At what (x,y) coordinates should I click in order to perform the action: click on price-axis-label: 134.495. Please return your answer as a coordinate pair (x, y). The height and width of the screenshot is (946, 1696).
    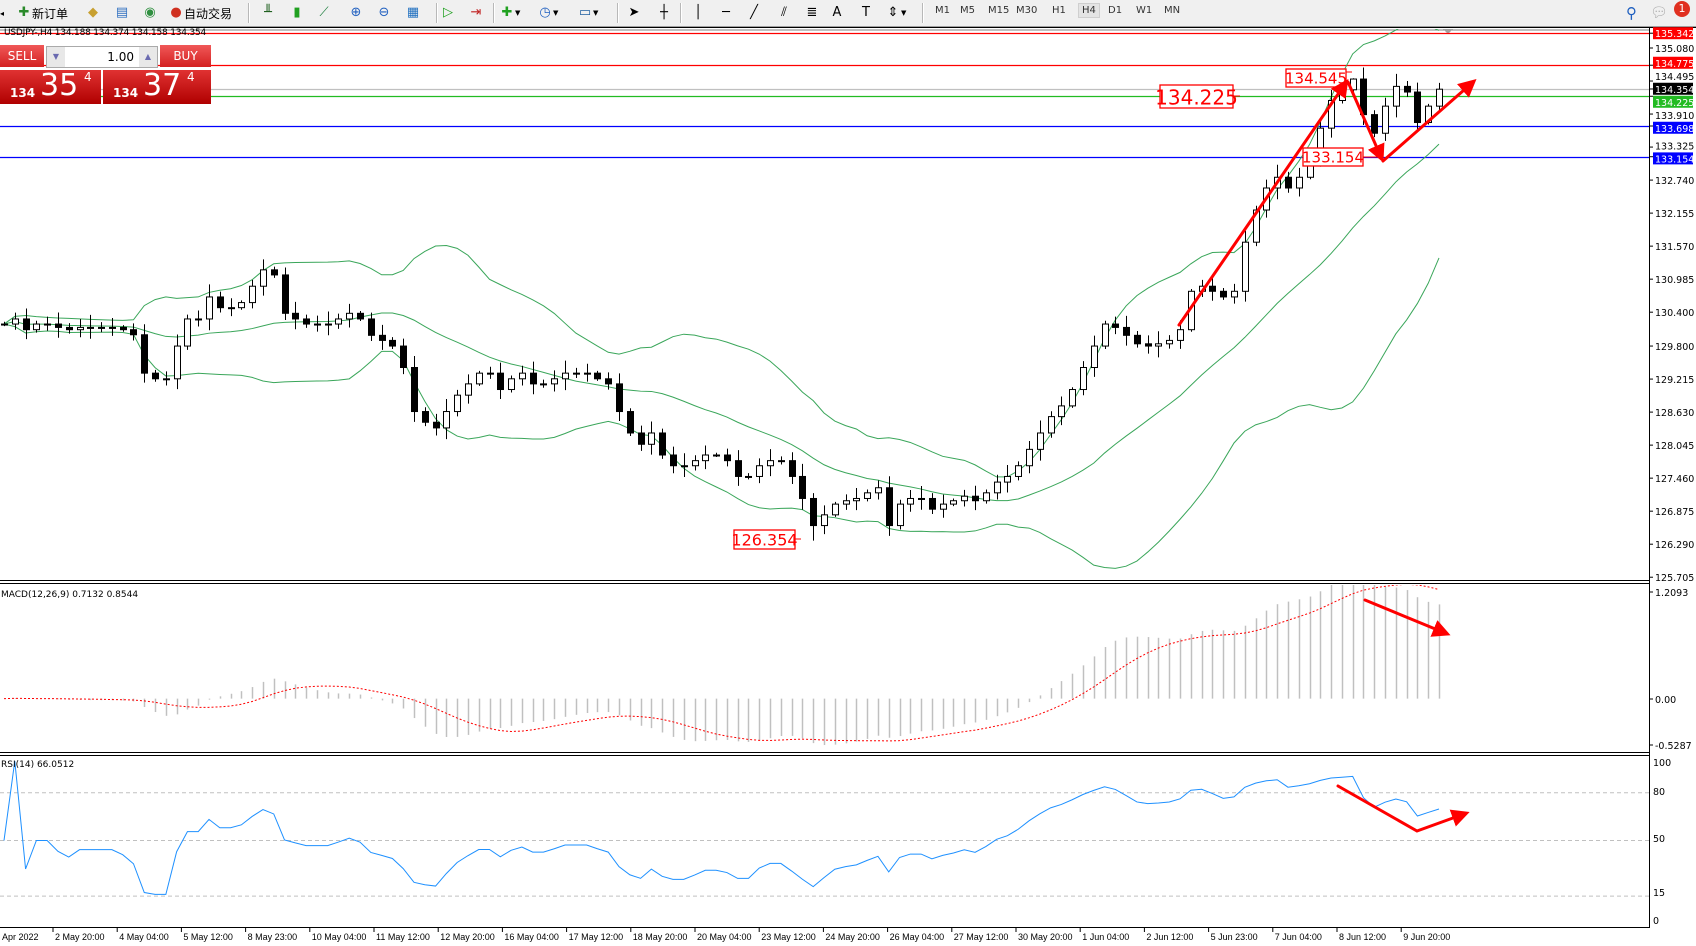
    Looking at the image, I should click on (1674, 77).